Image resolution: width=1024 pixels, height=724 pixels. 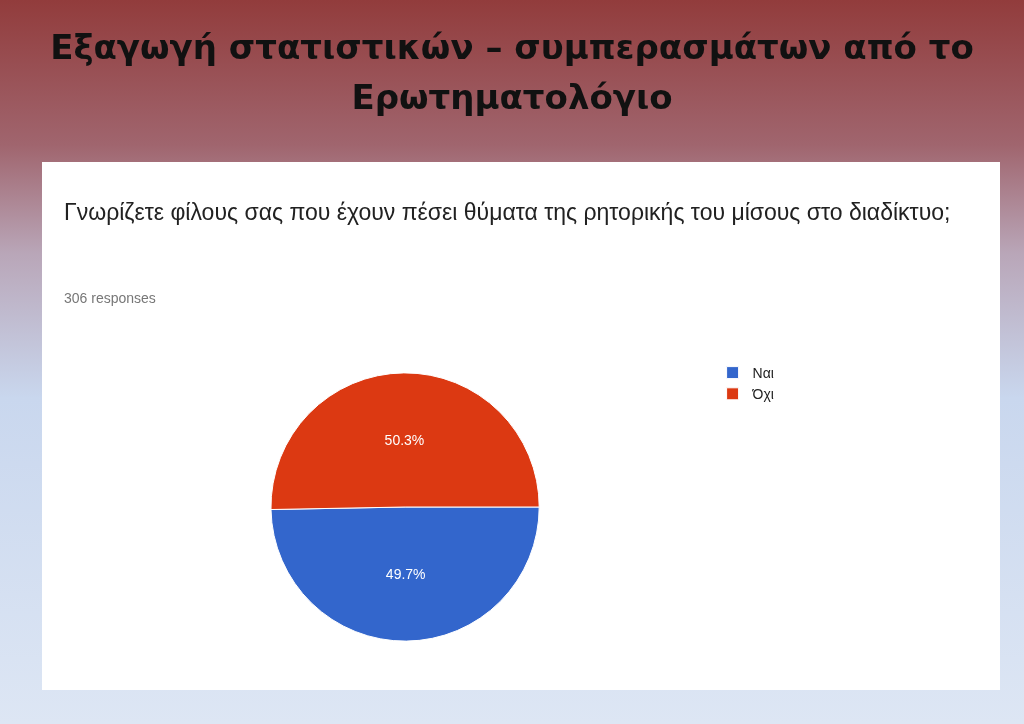 What do you see at coordinates (763, 373) in the screenshot?
I see `legend-label: Ναι` at bounding box center [763, 373].